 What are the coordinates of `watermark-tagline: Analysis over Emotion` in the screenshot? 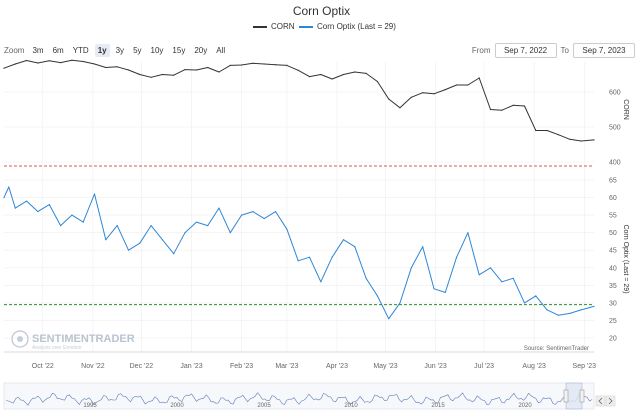 It's located at (57, 348).